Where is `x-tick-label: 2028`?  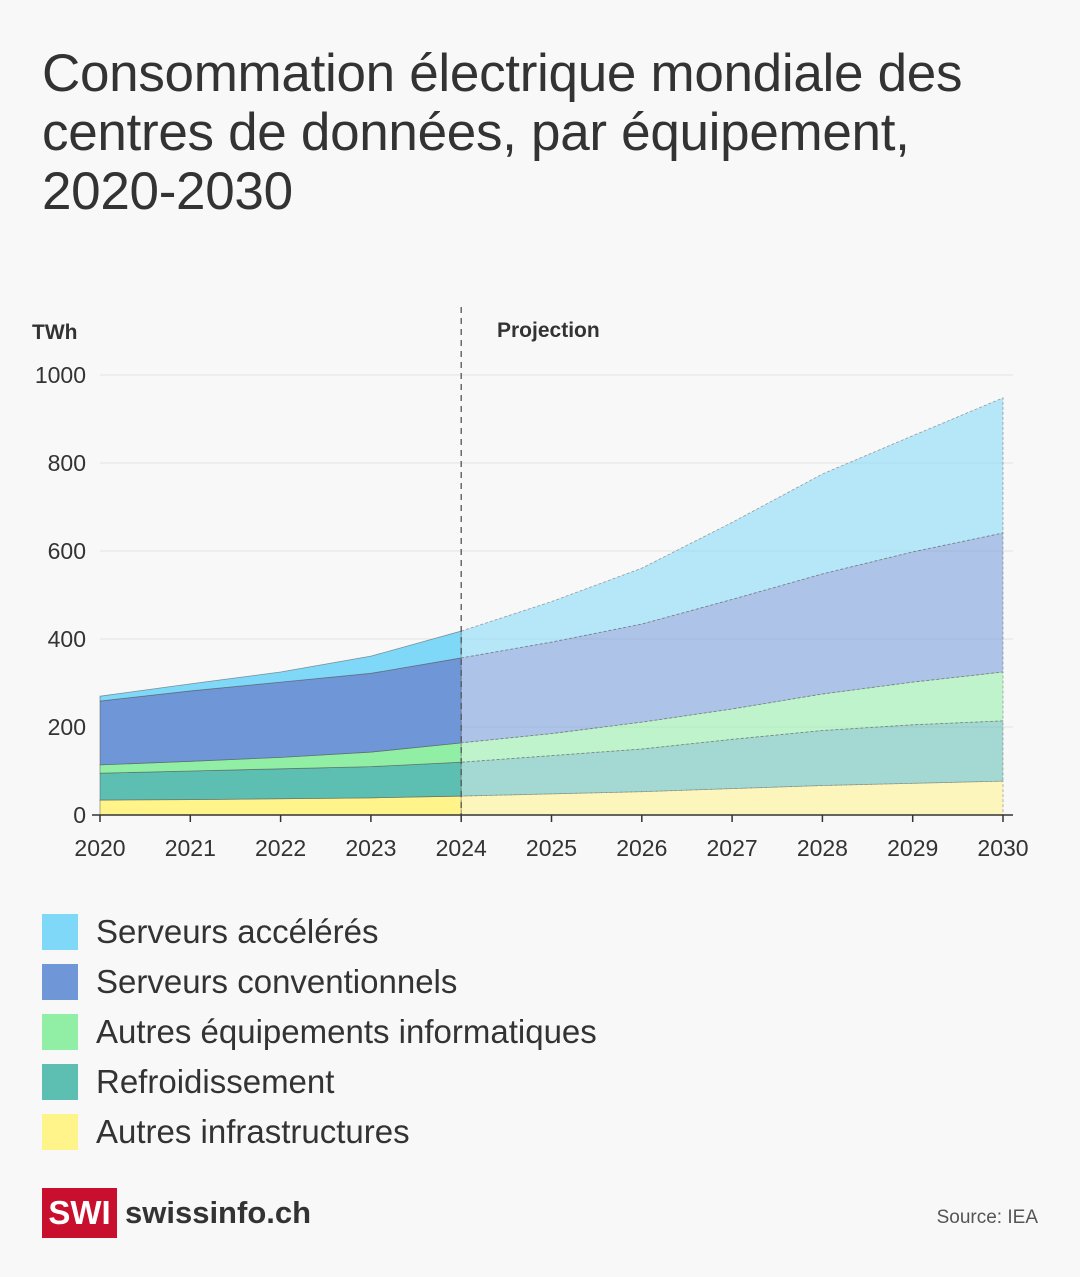 x-tick-label: 2028 is located at coordinates (822, 848).